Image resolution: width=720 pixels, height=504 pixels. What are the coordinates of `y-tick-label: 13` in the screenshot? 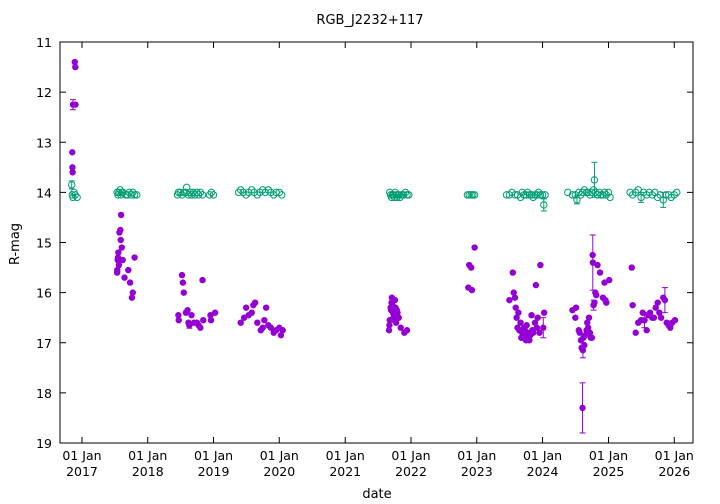 It's located at (44, 142).